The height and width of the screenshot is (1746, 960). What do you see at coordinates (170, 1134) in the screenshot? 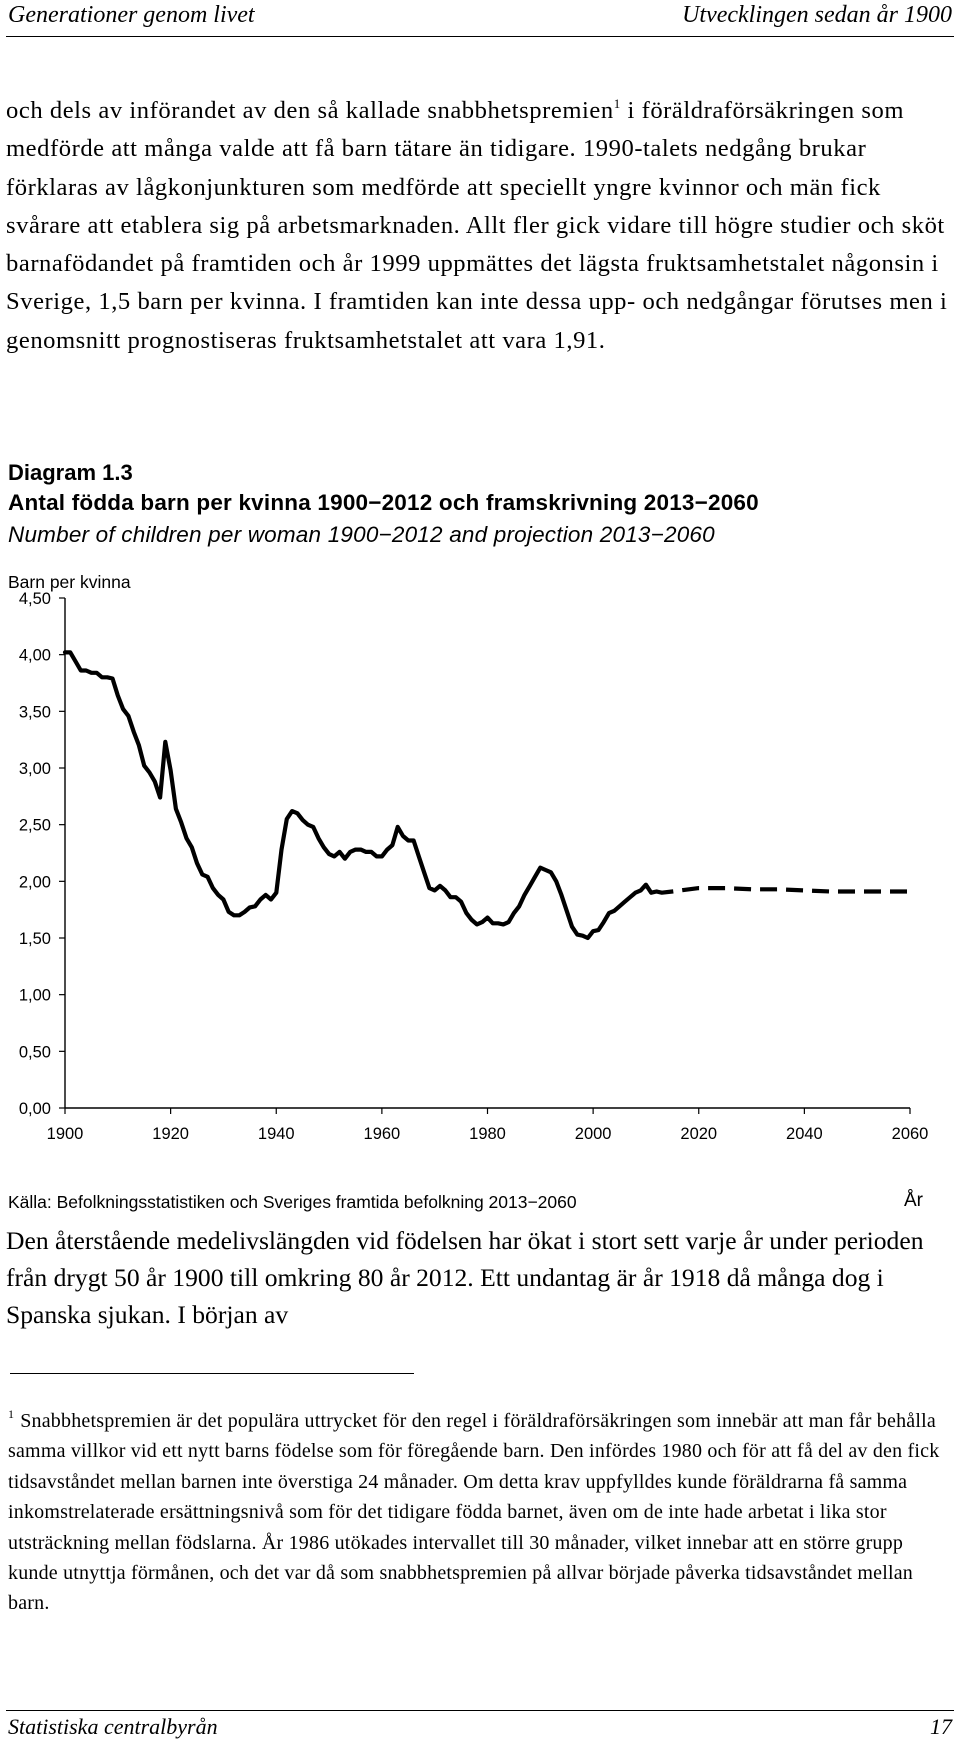
I see `x-tick-label: 1920` at bounding box center [170, 1134].